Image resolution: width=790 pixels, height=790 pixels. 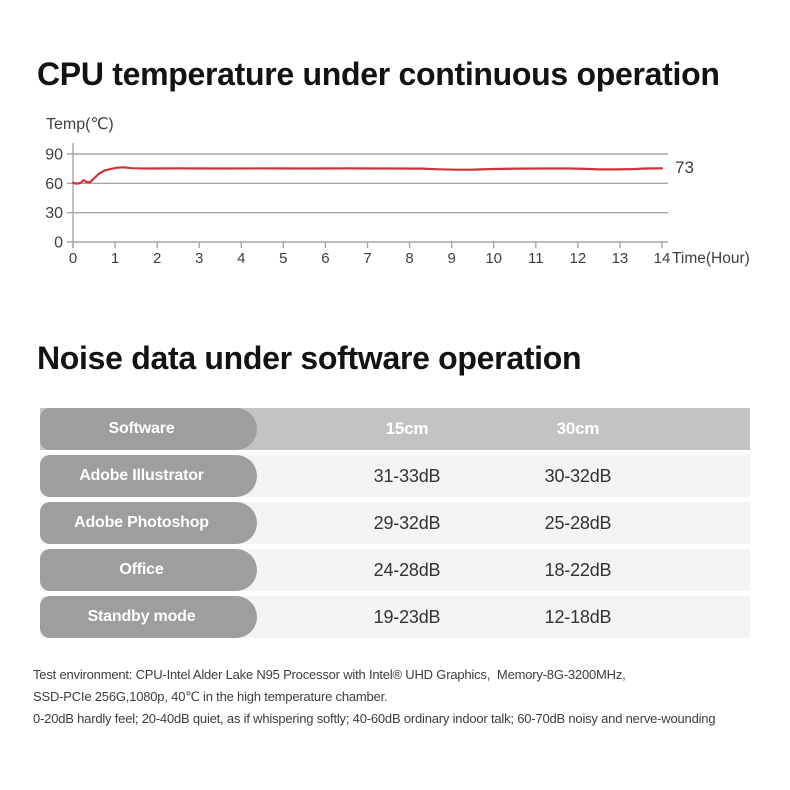 I want to click on software-label: Adobe Illustrator, so click(x=148, y=476).